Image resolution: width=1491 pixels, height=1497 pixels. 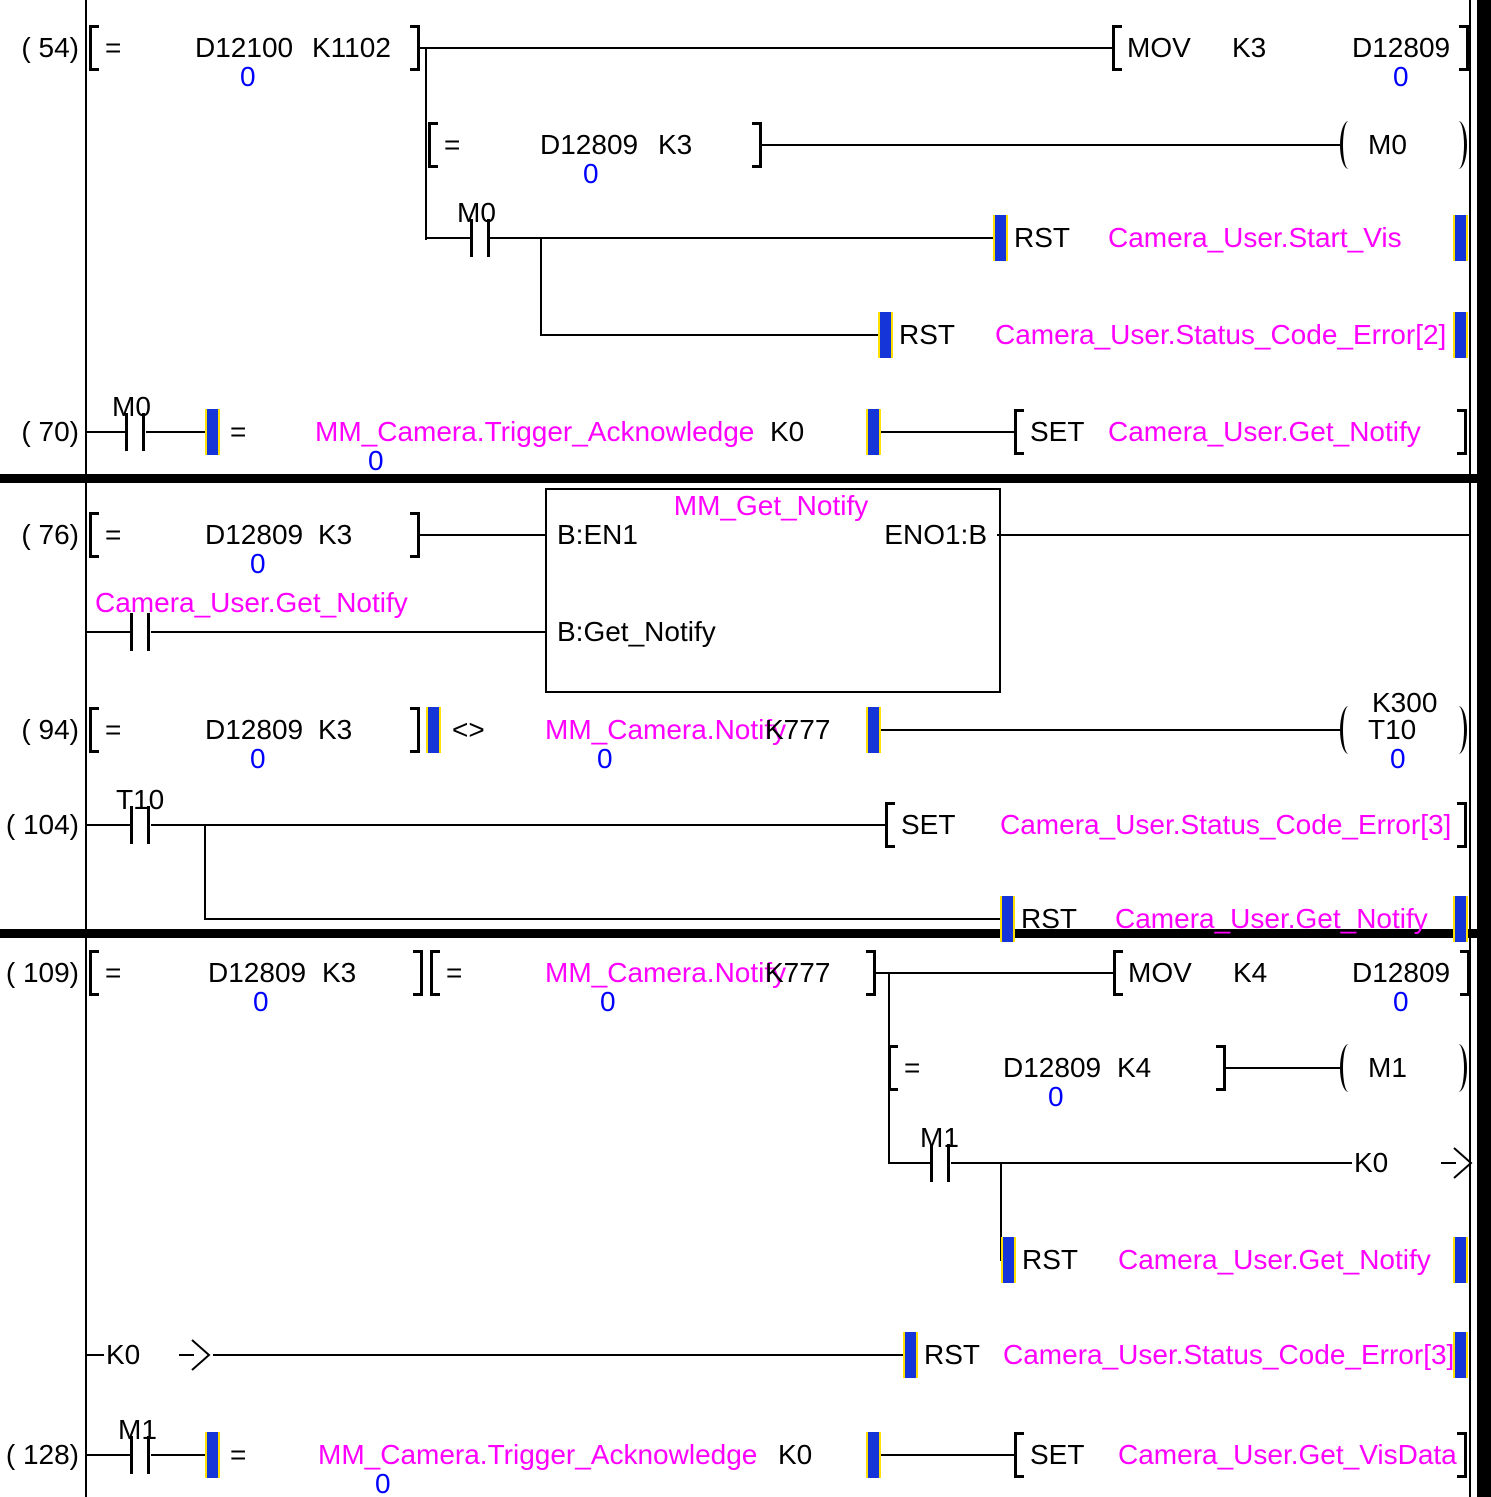 What do you see at coordinates (123, 1354) in the screenshot?
I see `pointer-label: K0` at bounding box center [123, 1354].